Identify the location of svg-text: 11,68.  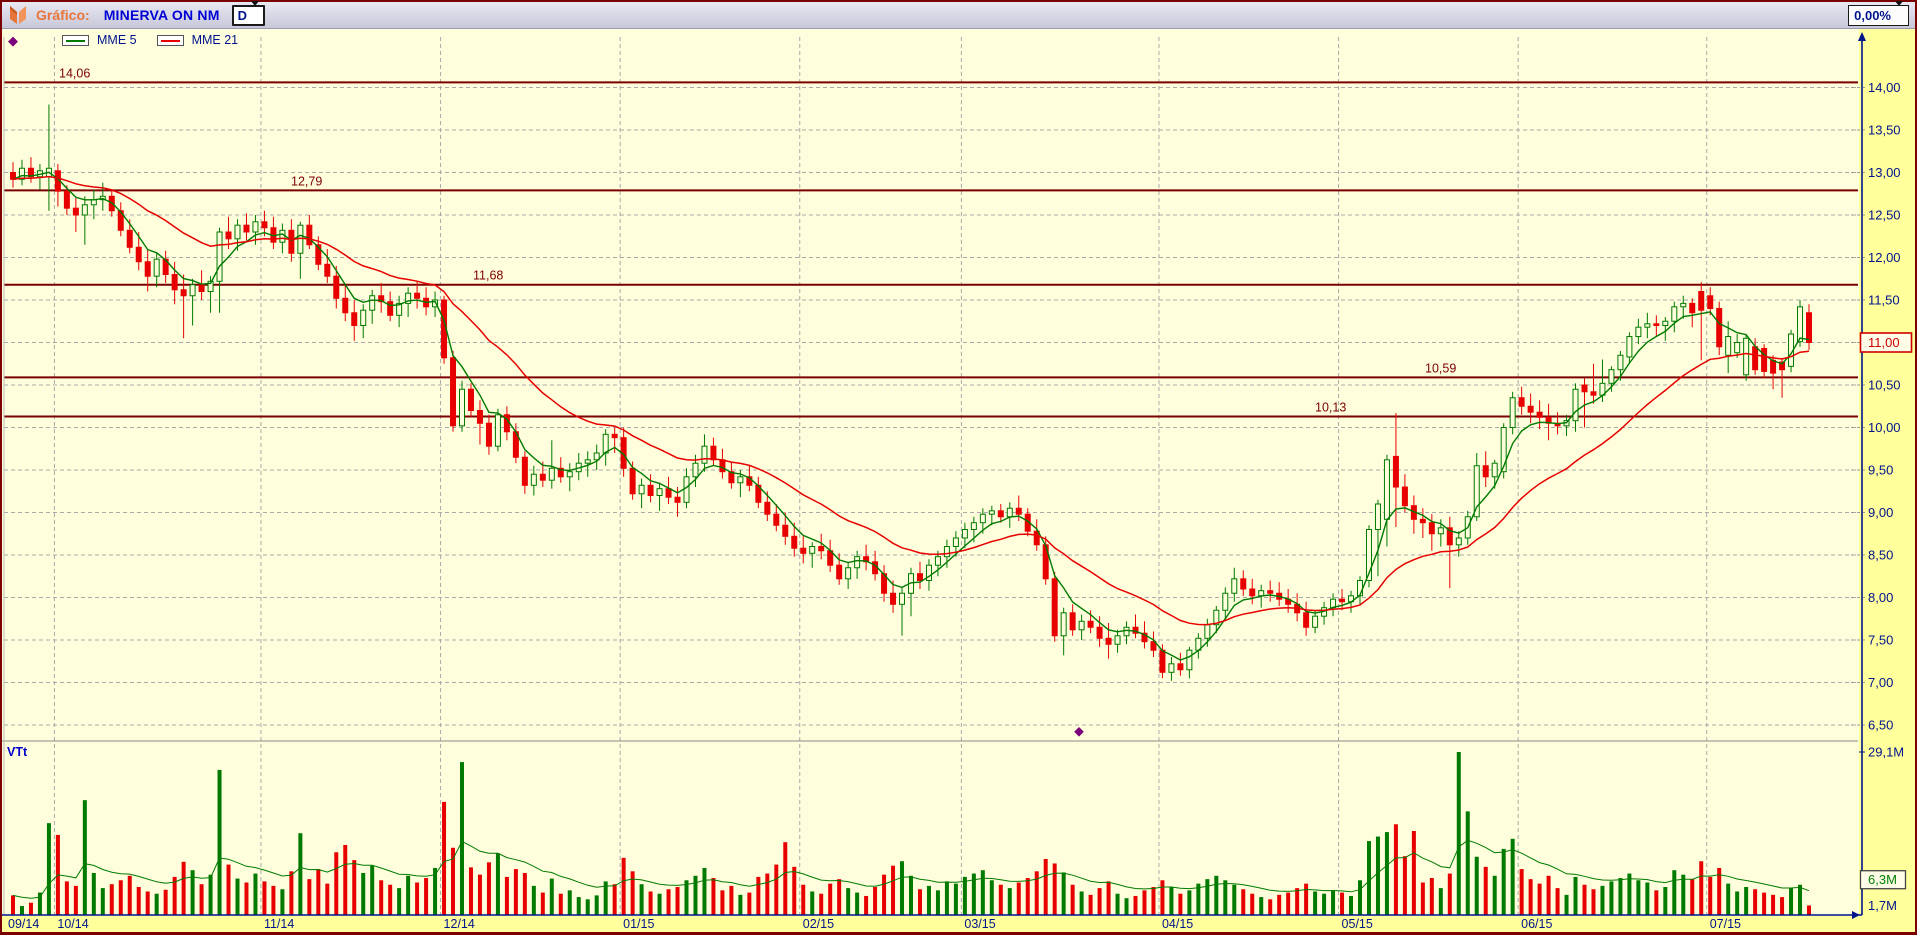
(488, 276).